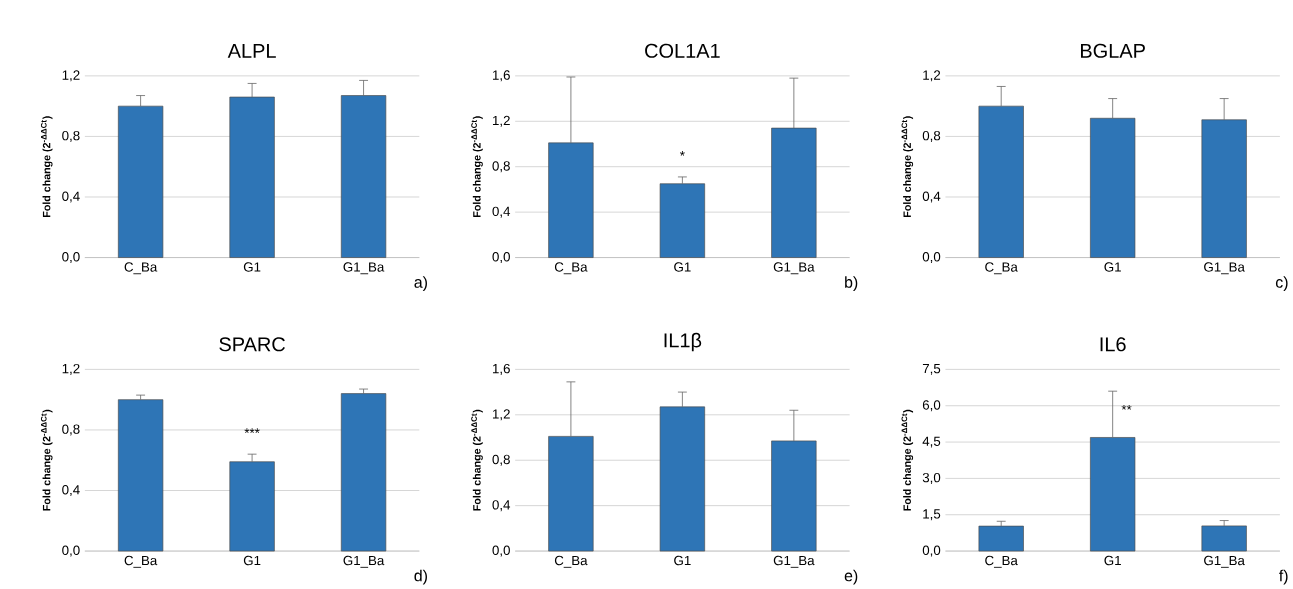  I want to click on y-tick-label: 7,5, so click(931, 369).